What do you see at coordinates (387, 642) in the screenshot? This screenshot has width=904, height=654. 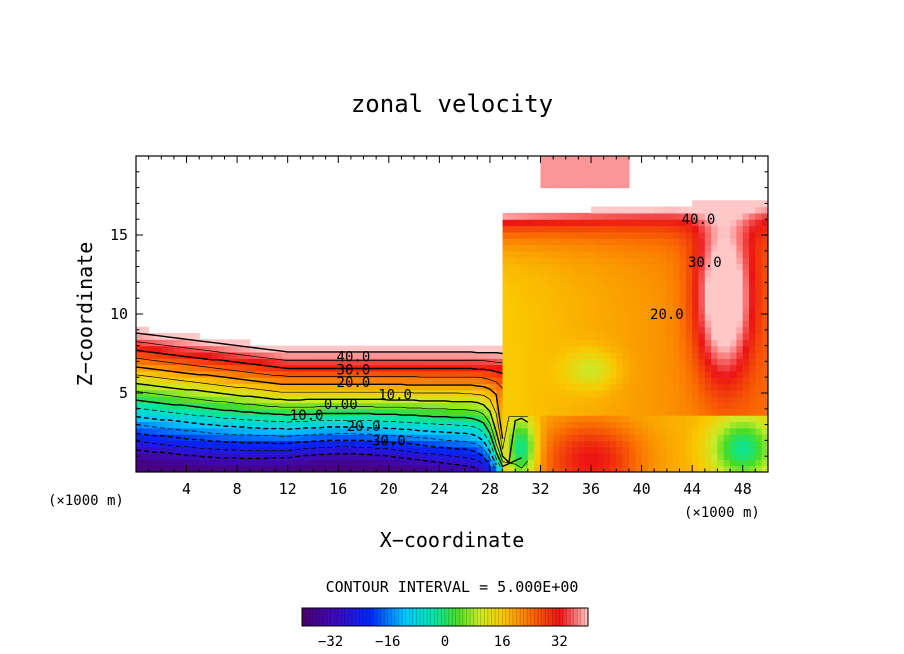 I see `colorbar-tick-label: −16` at bounding box center [387, 642].